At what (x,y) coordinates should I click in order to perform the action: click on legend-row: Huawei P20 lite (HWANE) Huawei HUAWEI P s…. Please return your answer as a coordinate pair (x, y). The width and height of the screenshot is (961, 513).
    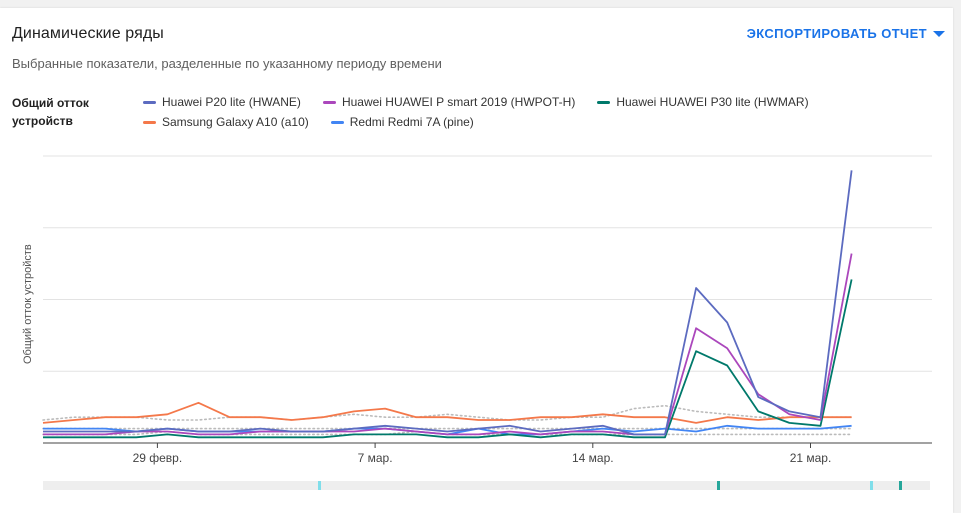
    Looking at the image, I should click on (476, 102).